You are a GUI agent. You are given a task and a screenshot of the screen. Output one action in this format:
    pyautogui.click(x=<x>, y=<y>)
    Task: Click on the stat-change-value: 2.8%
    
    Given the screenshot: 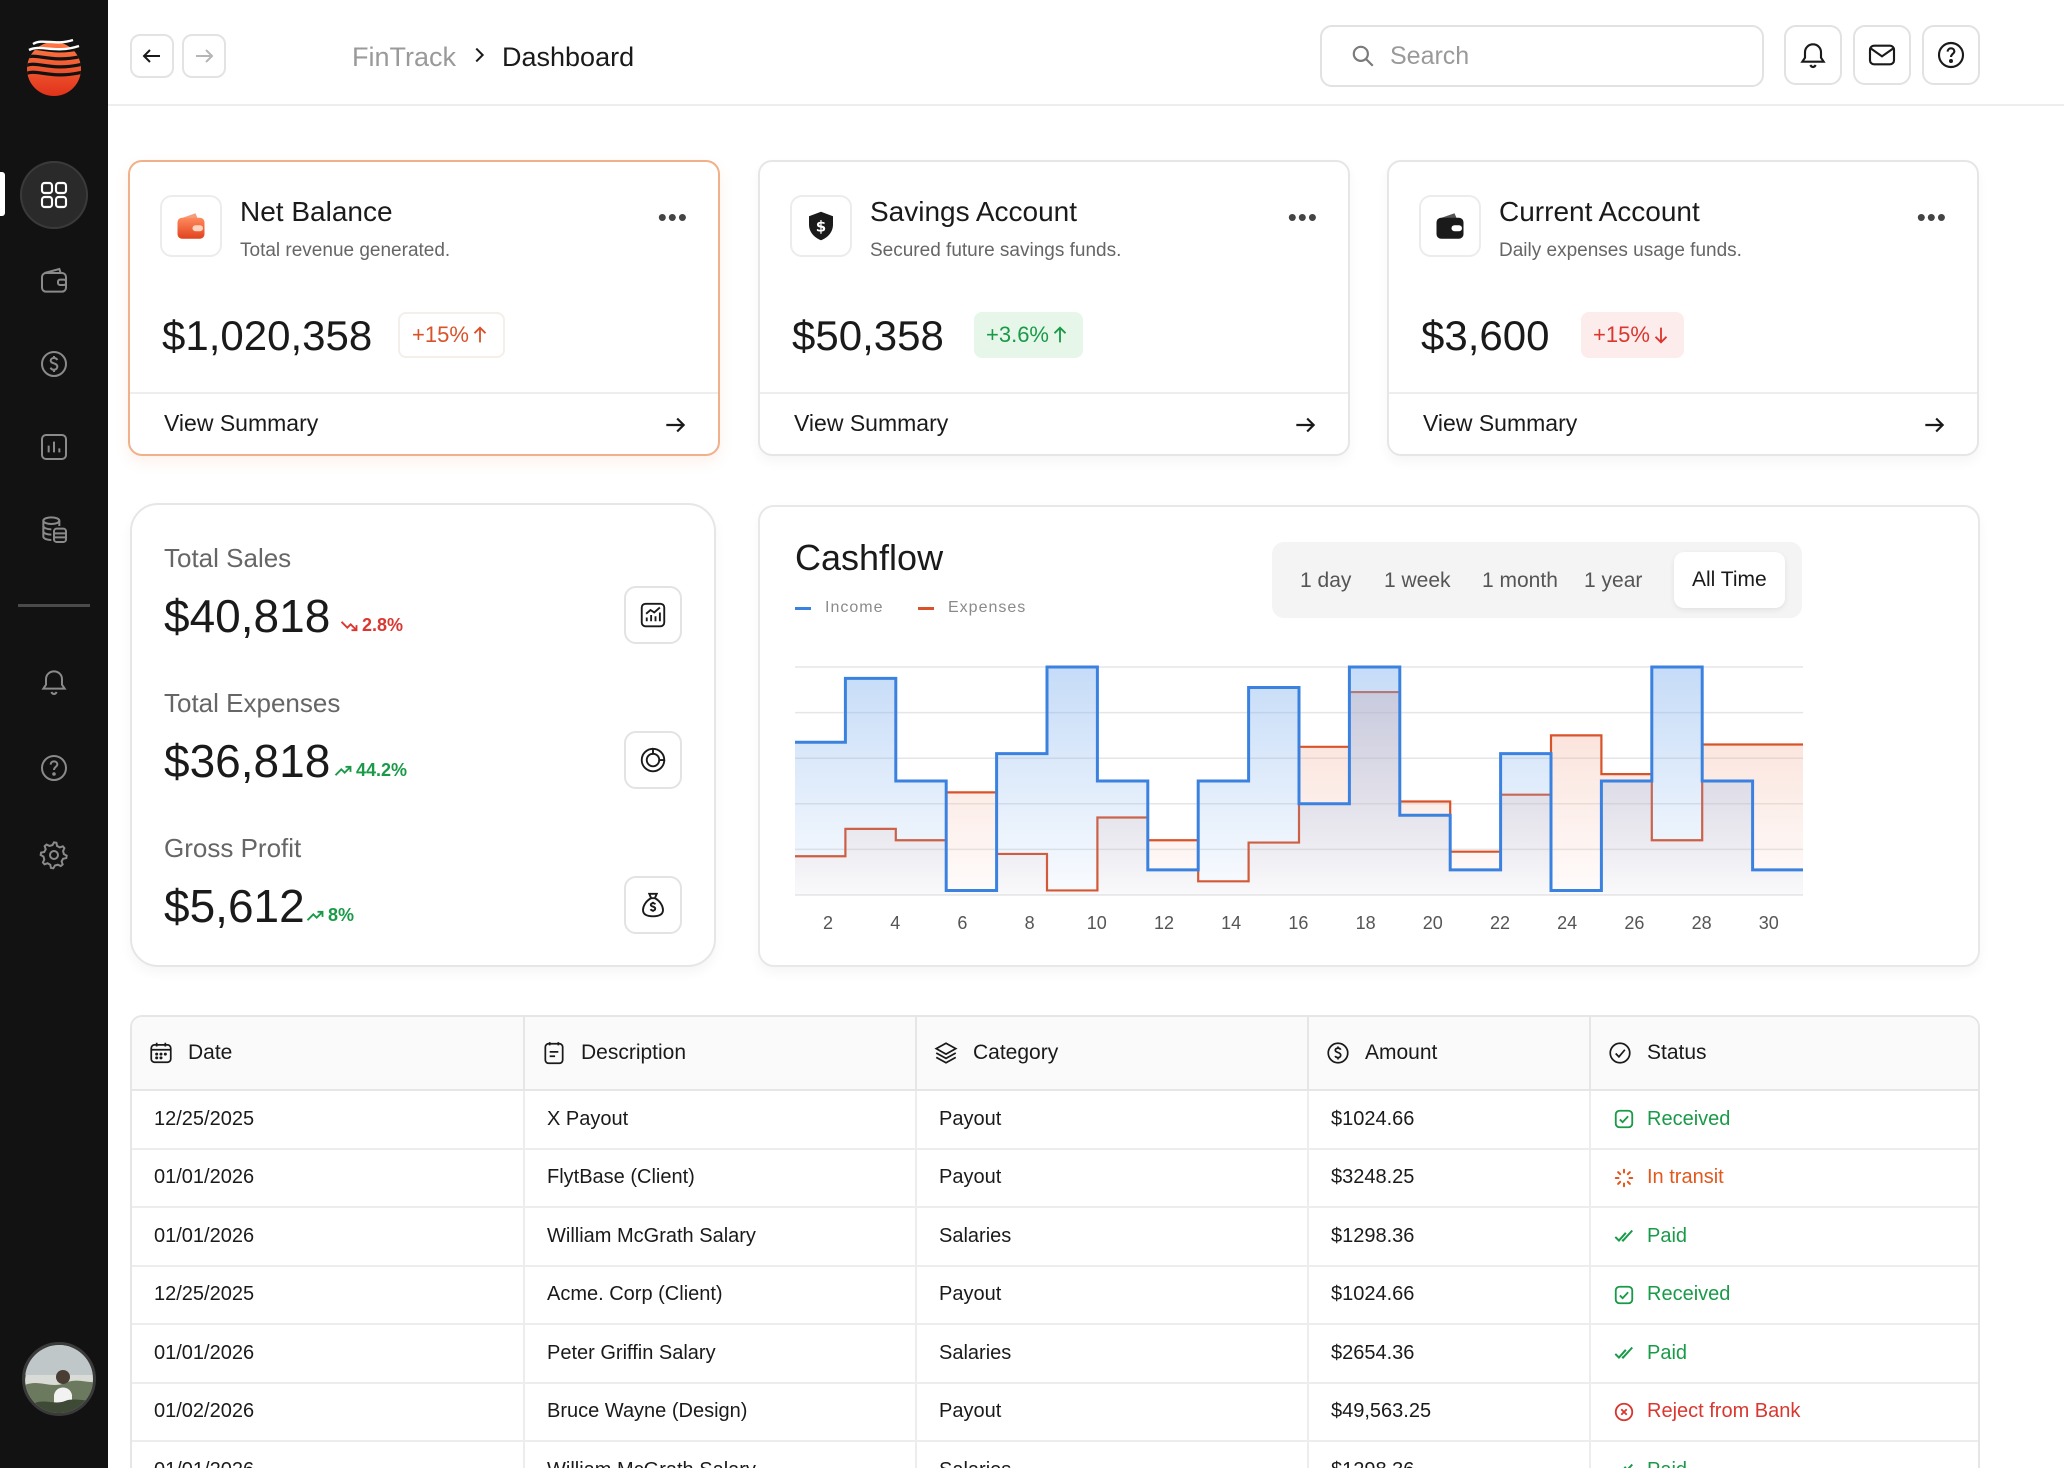 What is the action you would take?
    pyautogui.click(x=383, y=625)
    